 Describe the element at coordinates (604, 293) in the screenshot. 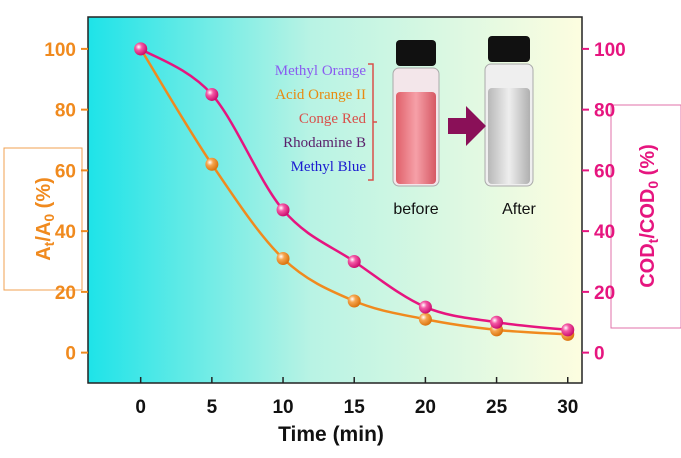

I see `y2-tick-label: 20` at that location.